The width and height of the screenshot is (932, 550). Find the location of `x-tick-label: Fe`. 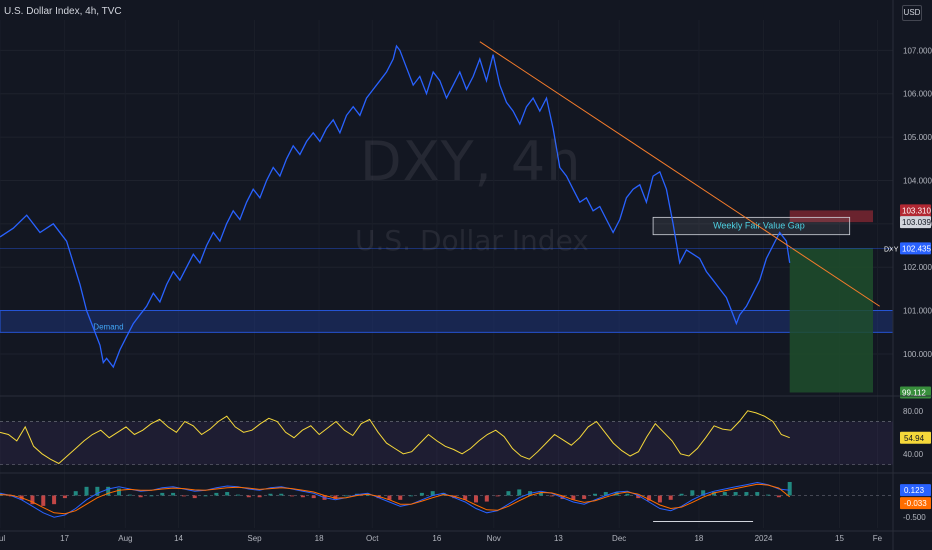

x-tick-label: Fe is located at coordinates (878, 538).